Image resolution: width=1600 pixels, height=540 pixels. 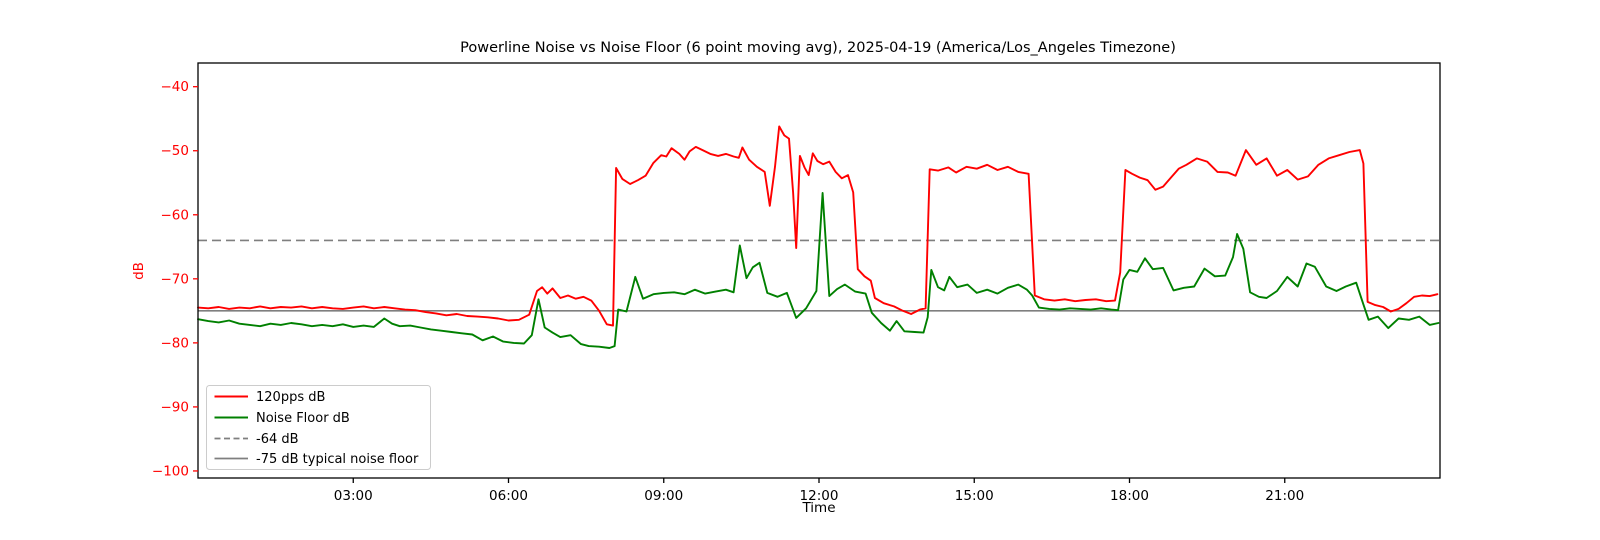 I want to click on legend-box, so click(x=318, y=427).